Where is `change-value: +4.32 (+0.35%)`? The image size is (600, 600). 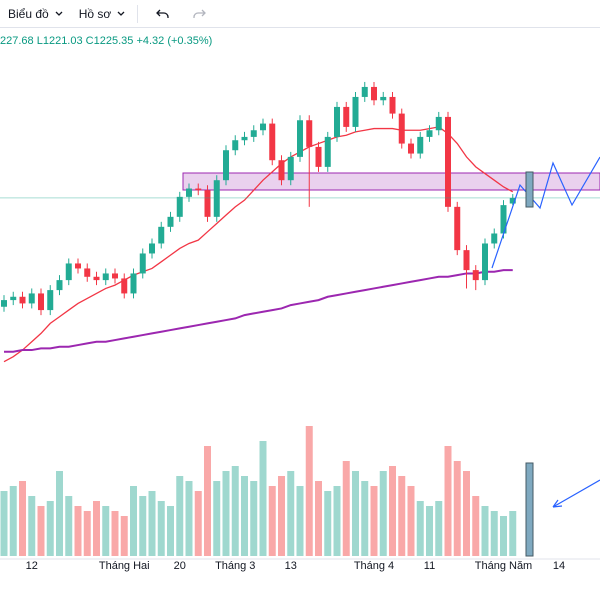
change-value: +4.32 (+0.35%) is located at coordinates (174, 41).